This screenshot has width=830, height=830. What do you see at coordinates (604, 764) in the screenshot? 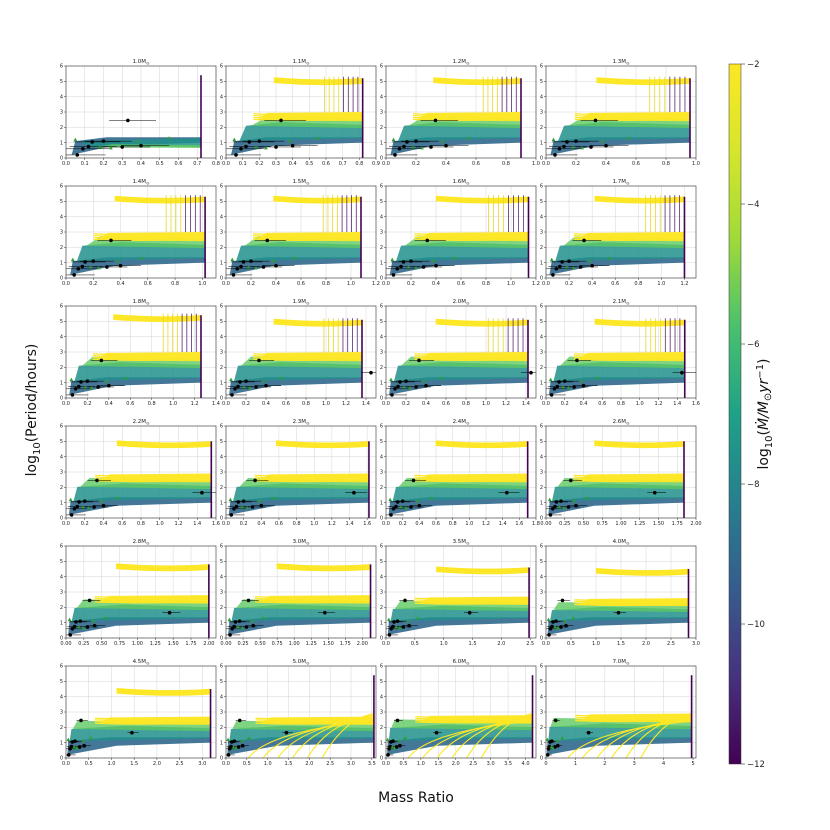
I see `x-tick-label: 2` at bounding box center [604, 764].